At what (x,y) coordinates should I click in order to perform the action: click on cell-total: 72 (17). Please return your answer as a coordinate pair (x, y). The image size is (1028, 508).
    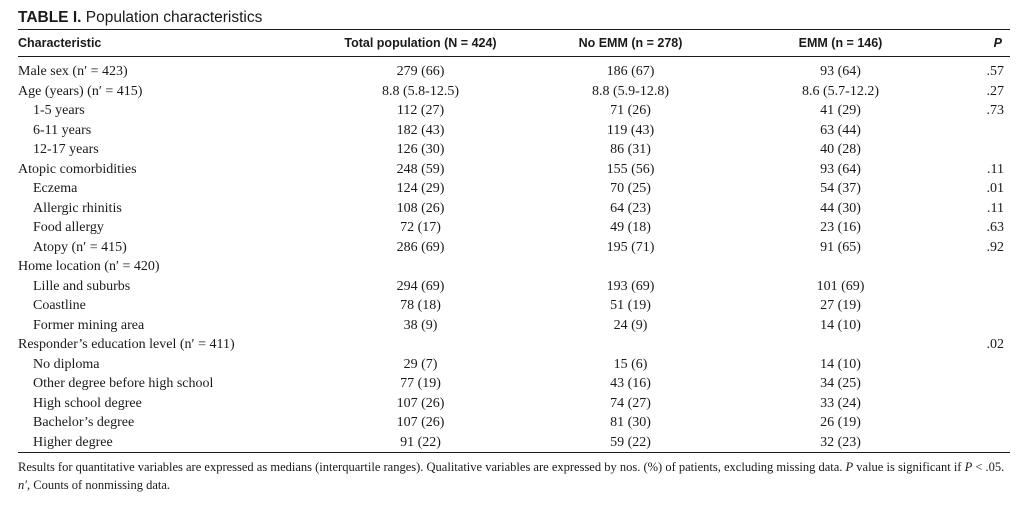
    Looking at the image, I should click on (420, 227).